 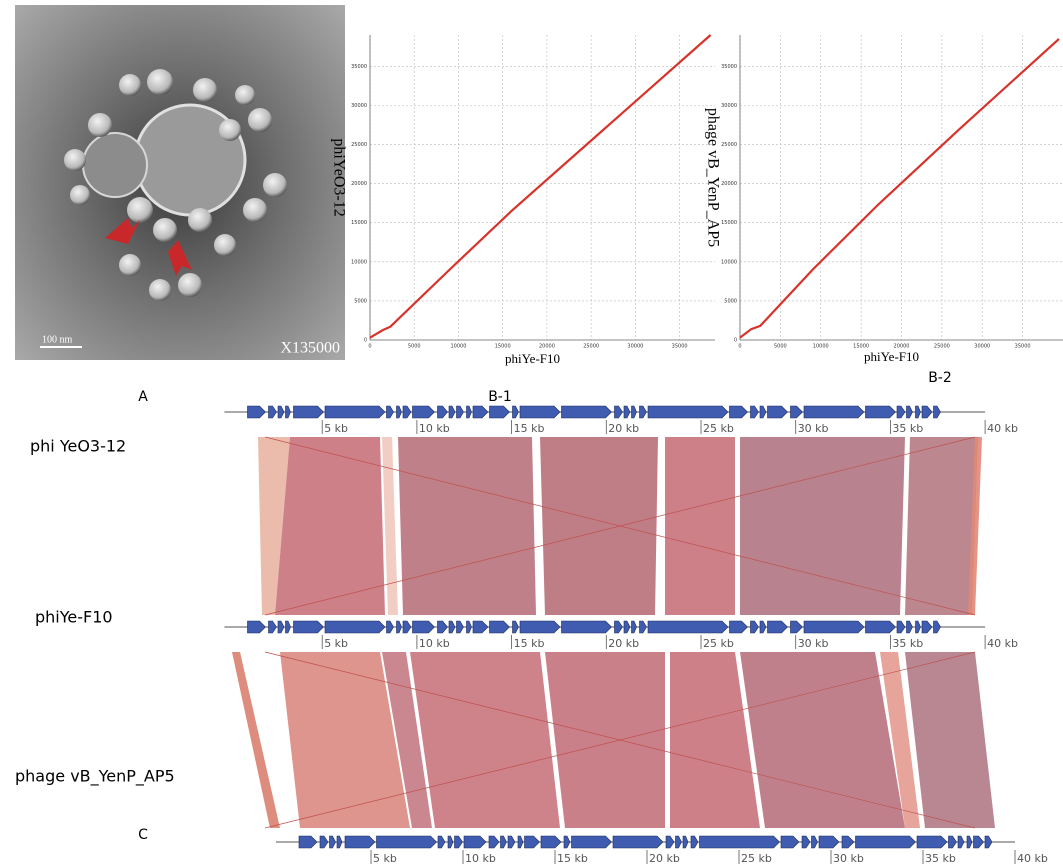 I want to click on tick-label: 35 kb, so click(x=907, y=643).